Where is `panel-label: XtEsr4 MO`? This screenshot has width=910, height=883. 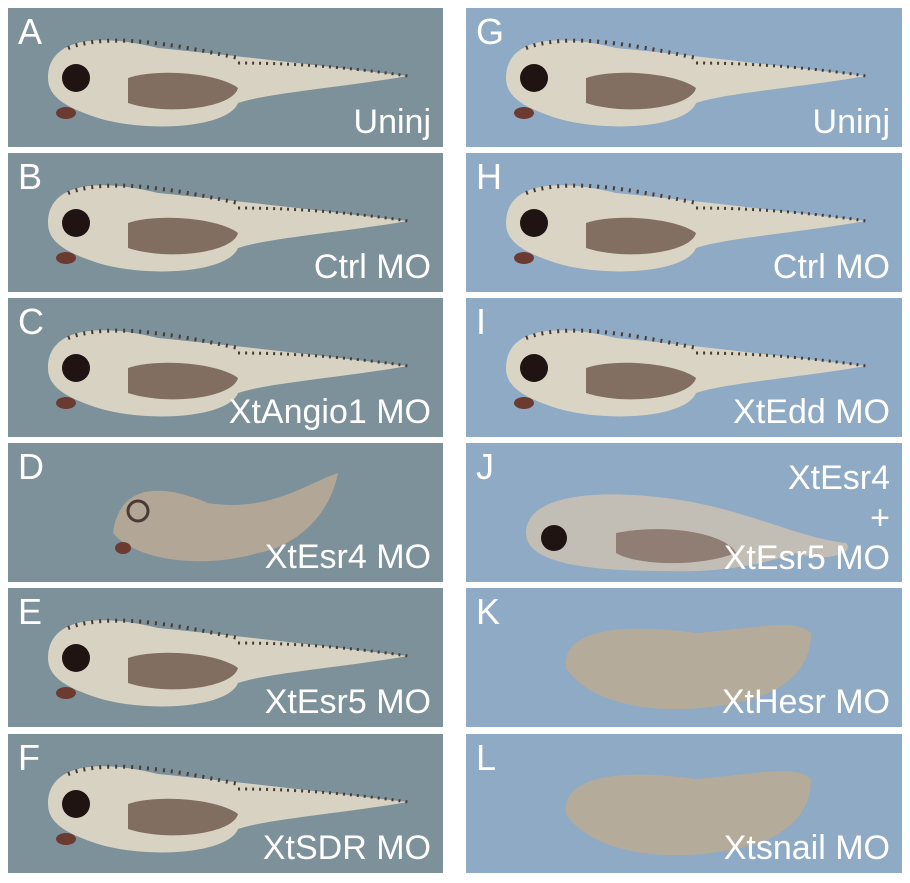
panel-label: XtEsr4 MO is located at coordinates (347, 557).